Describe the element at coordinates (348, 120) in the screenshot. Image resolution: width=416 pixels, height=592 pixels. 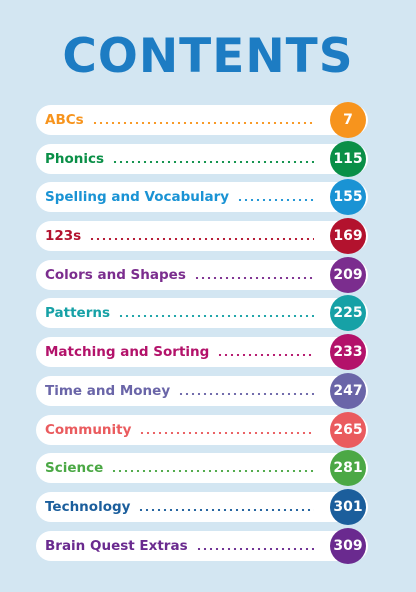
I see `page-number-badge: 7` at that location.